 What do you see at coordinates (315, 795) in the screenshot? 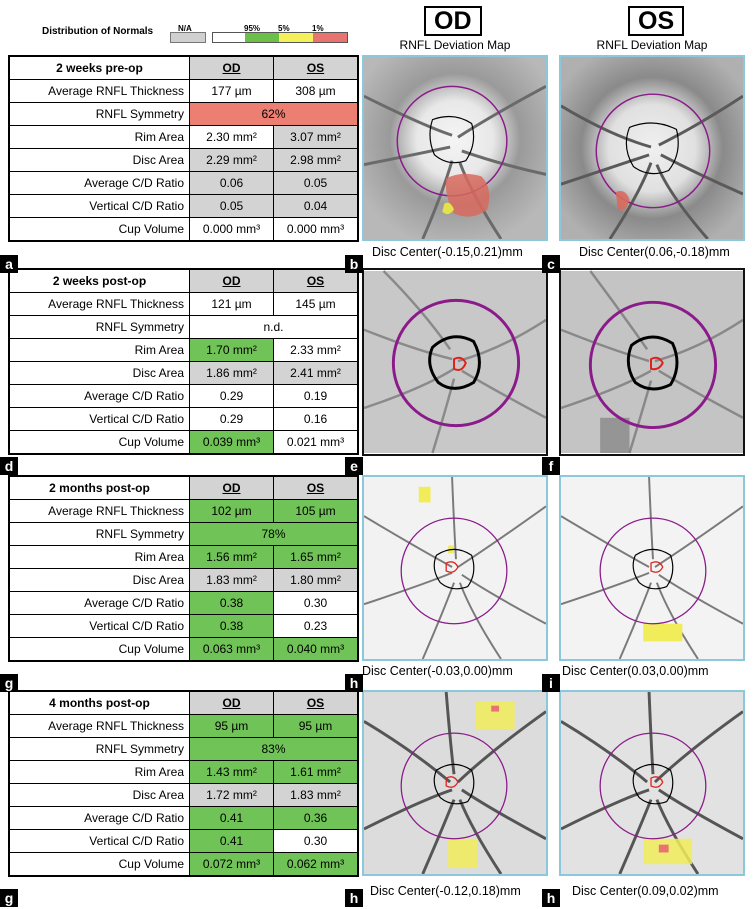
I see `row-value-os: 1.83 mm²` at bounding box center [315, 795].